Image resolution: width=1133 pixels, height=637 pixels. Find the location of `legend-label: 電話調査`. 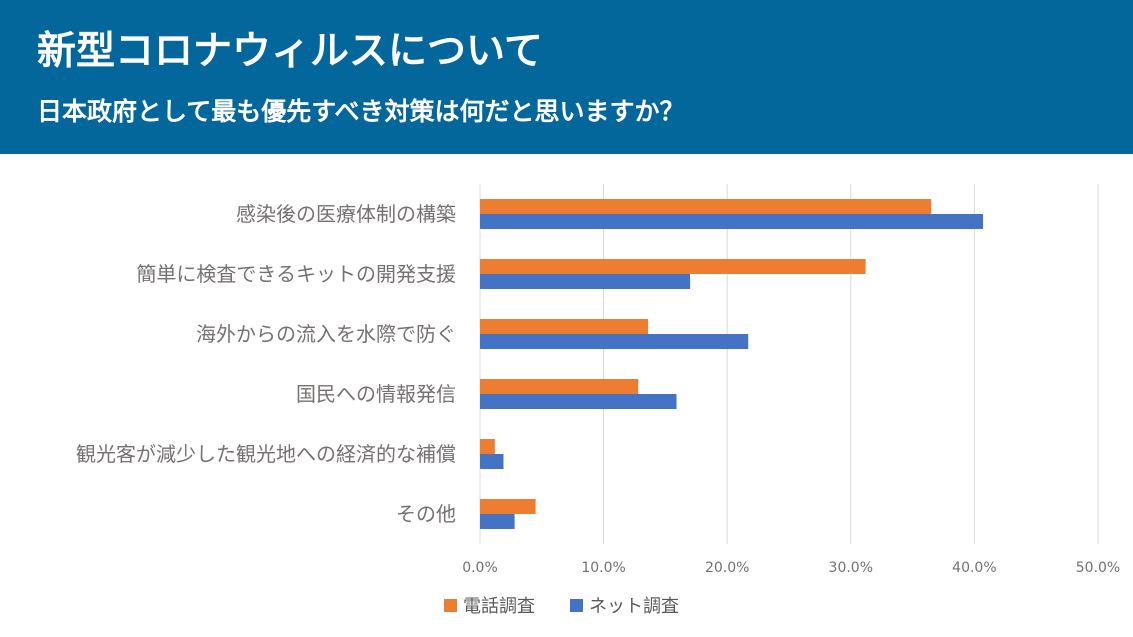

legend-label: 電話調査 is located at coordinates (499, 606).